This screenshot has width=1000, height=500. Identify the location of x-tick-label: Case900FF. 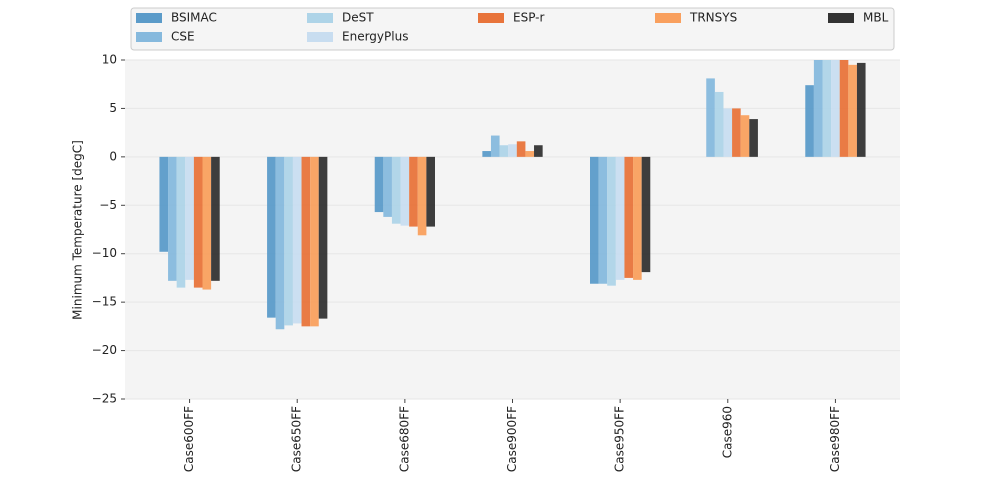
(512, 439).